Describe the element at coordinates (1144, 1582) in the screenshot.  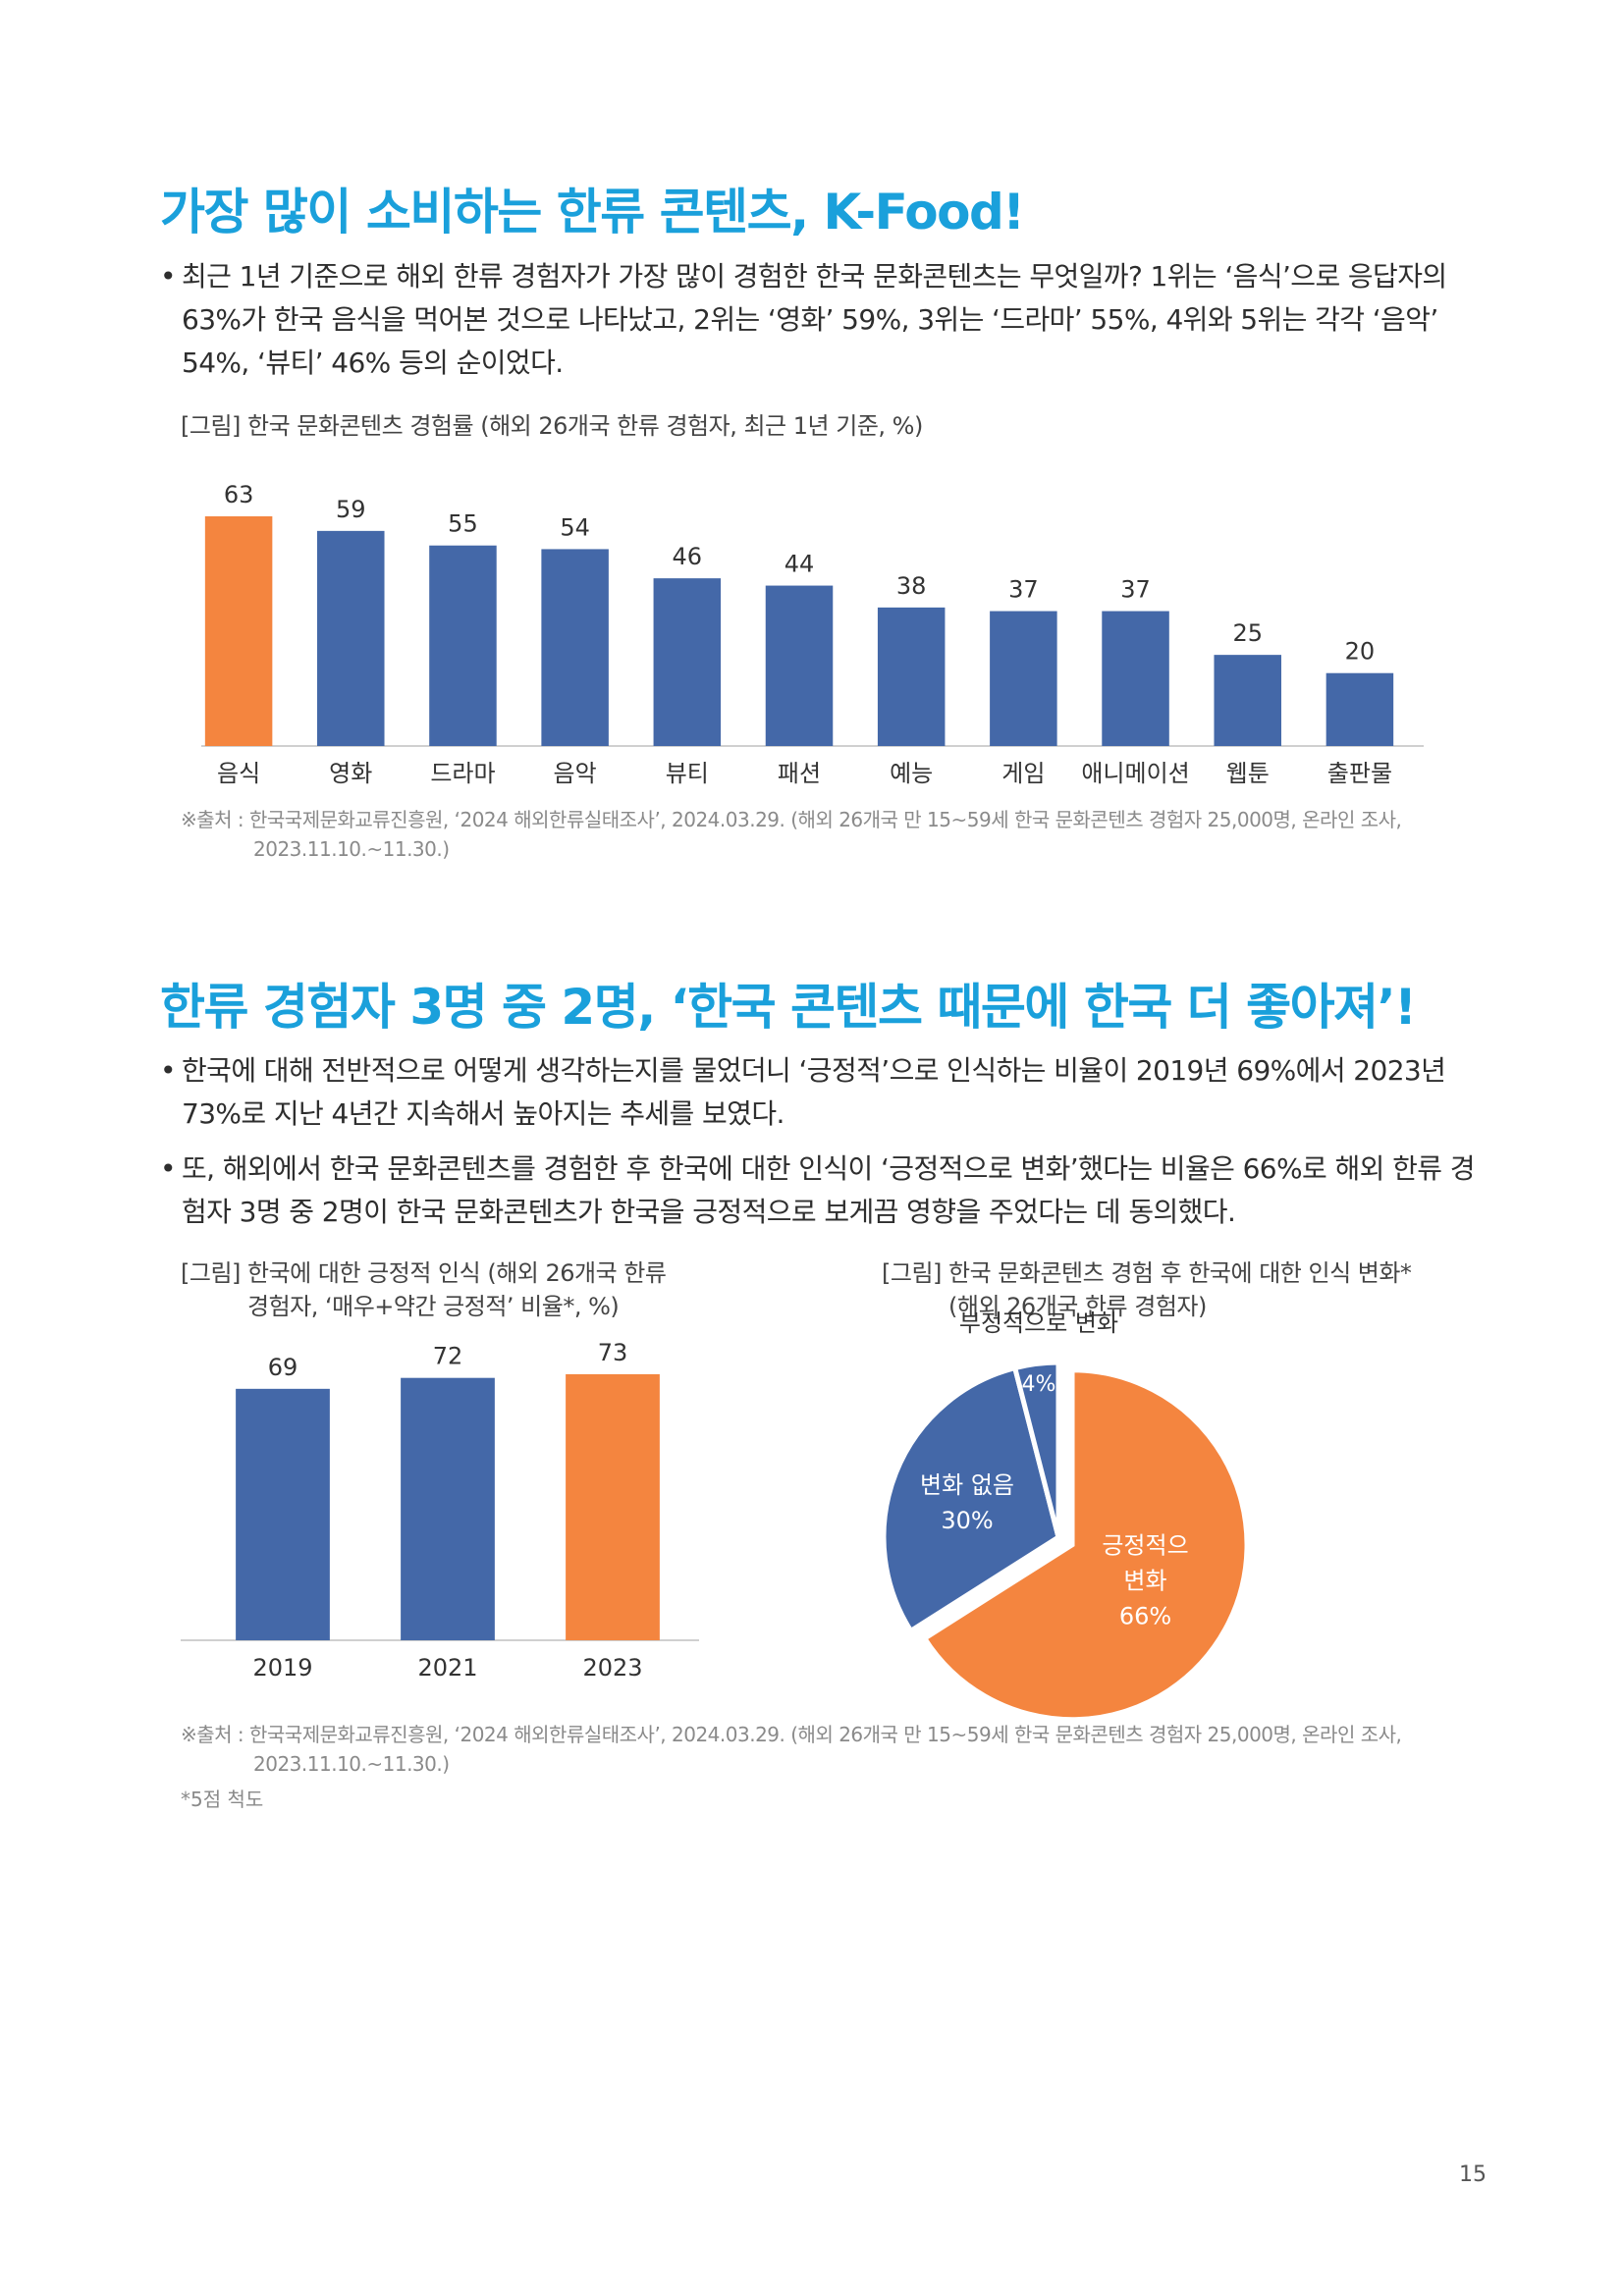
I see `pie-label-positive-line2: 변화` at that location.